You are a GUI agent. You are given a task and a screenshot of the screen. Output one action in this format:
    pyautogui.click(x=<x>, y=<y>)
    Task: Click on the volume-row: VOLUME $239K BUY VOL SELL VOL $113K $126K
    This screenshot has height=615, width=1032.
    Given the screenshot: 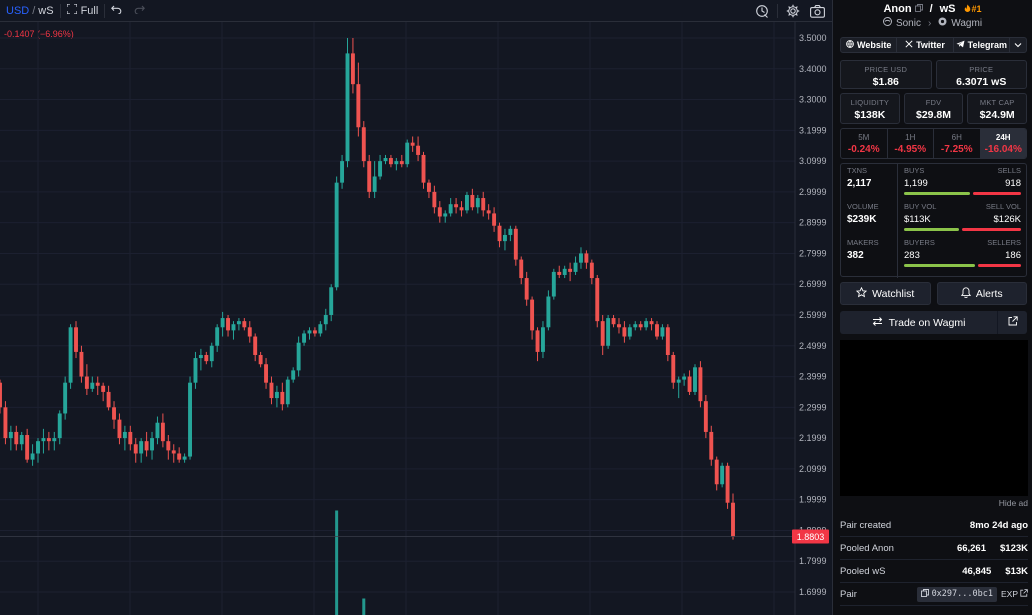 What is the action you would take?
    pyautogui.click(x=933, y=218)
    